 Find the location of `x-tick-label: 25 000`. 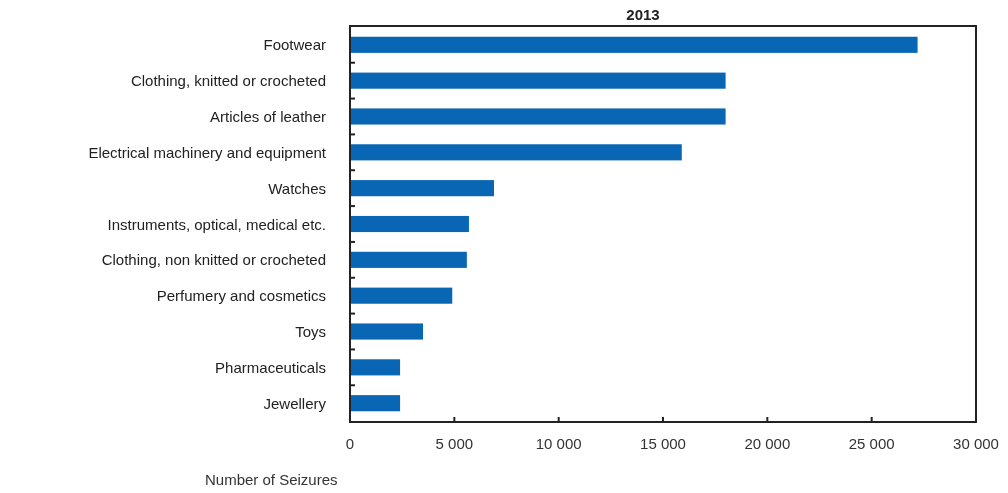

x-tick-label: 25 000 is located at coordinates (871, 443).